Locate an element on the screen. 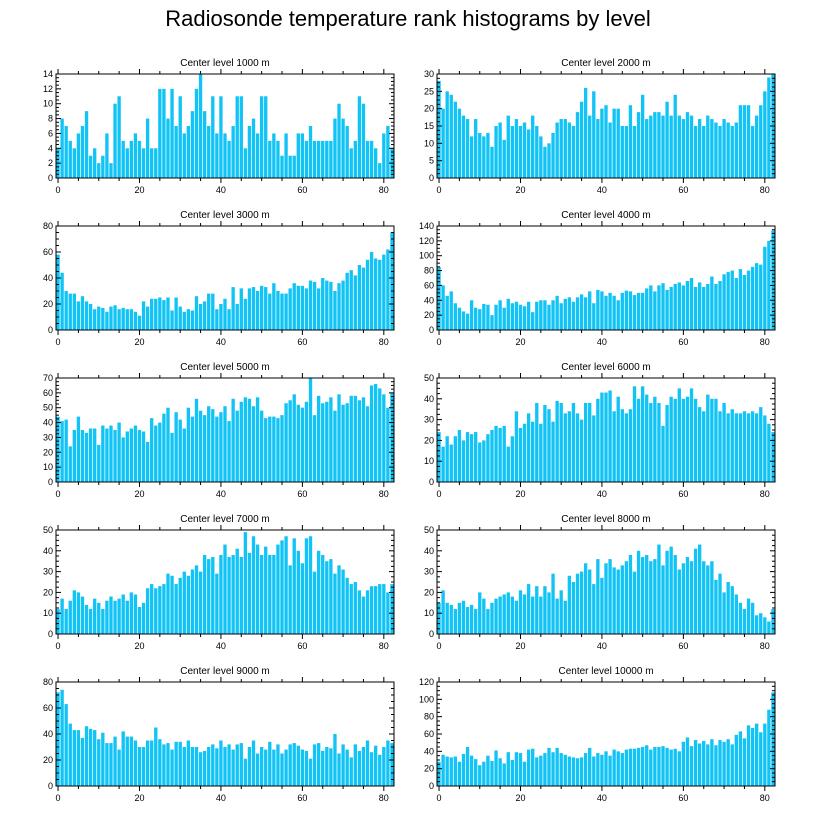  y-tick-label: 5 is located at coordinates (431, 161).